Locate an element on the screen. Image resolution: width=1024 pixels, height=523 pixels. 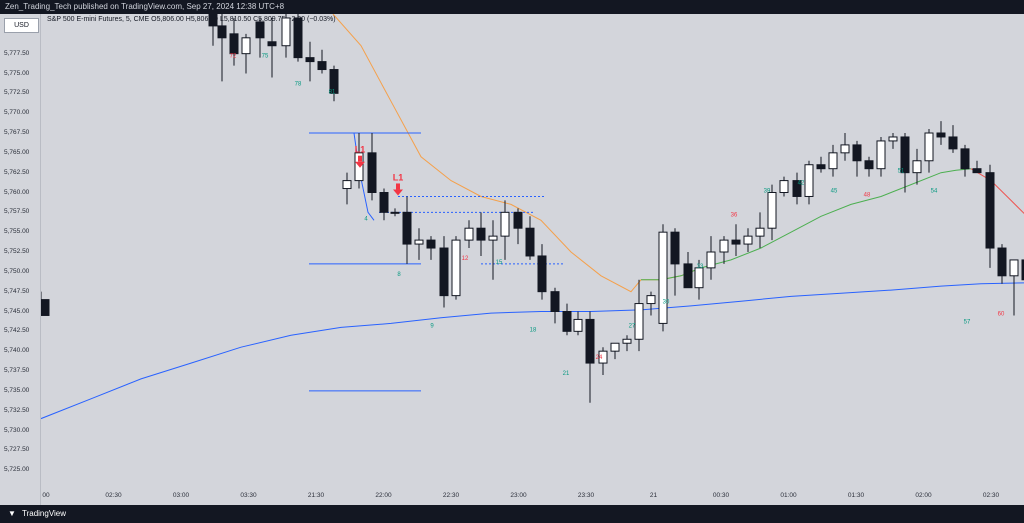
price-tick-label: 5,777.50 is located at coordinates (17, 53).